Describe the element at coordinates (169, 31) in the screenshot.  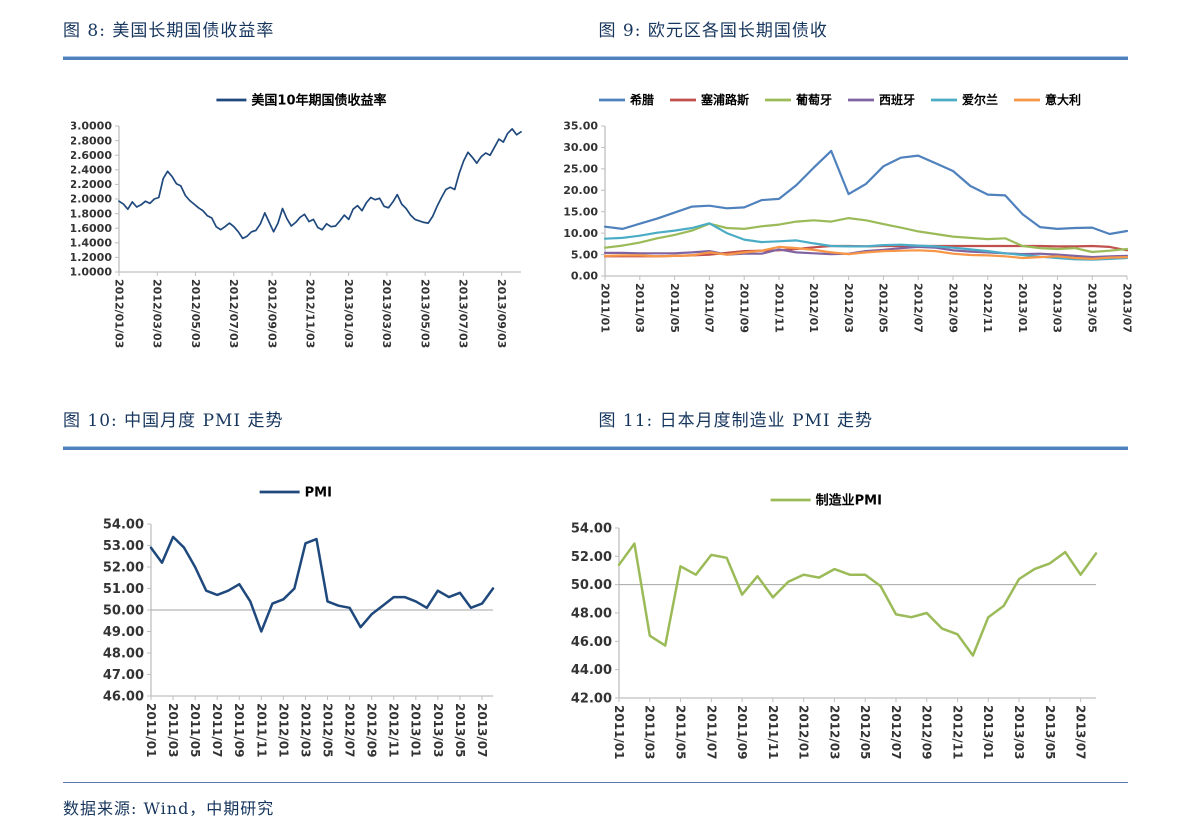
I see `figure-8-title: 图 8: 美国长期国债收益率` at that location.